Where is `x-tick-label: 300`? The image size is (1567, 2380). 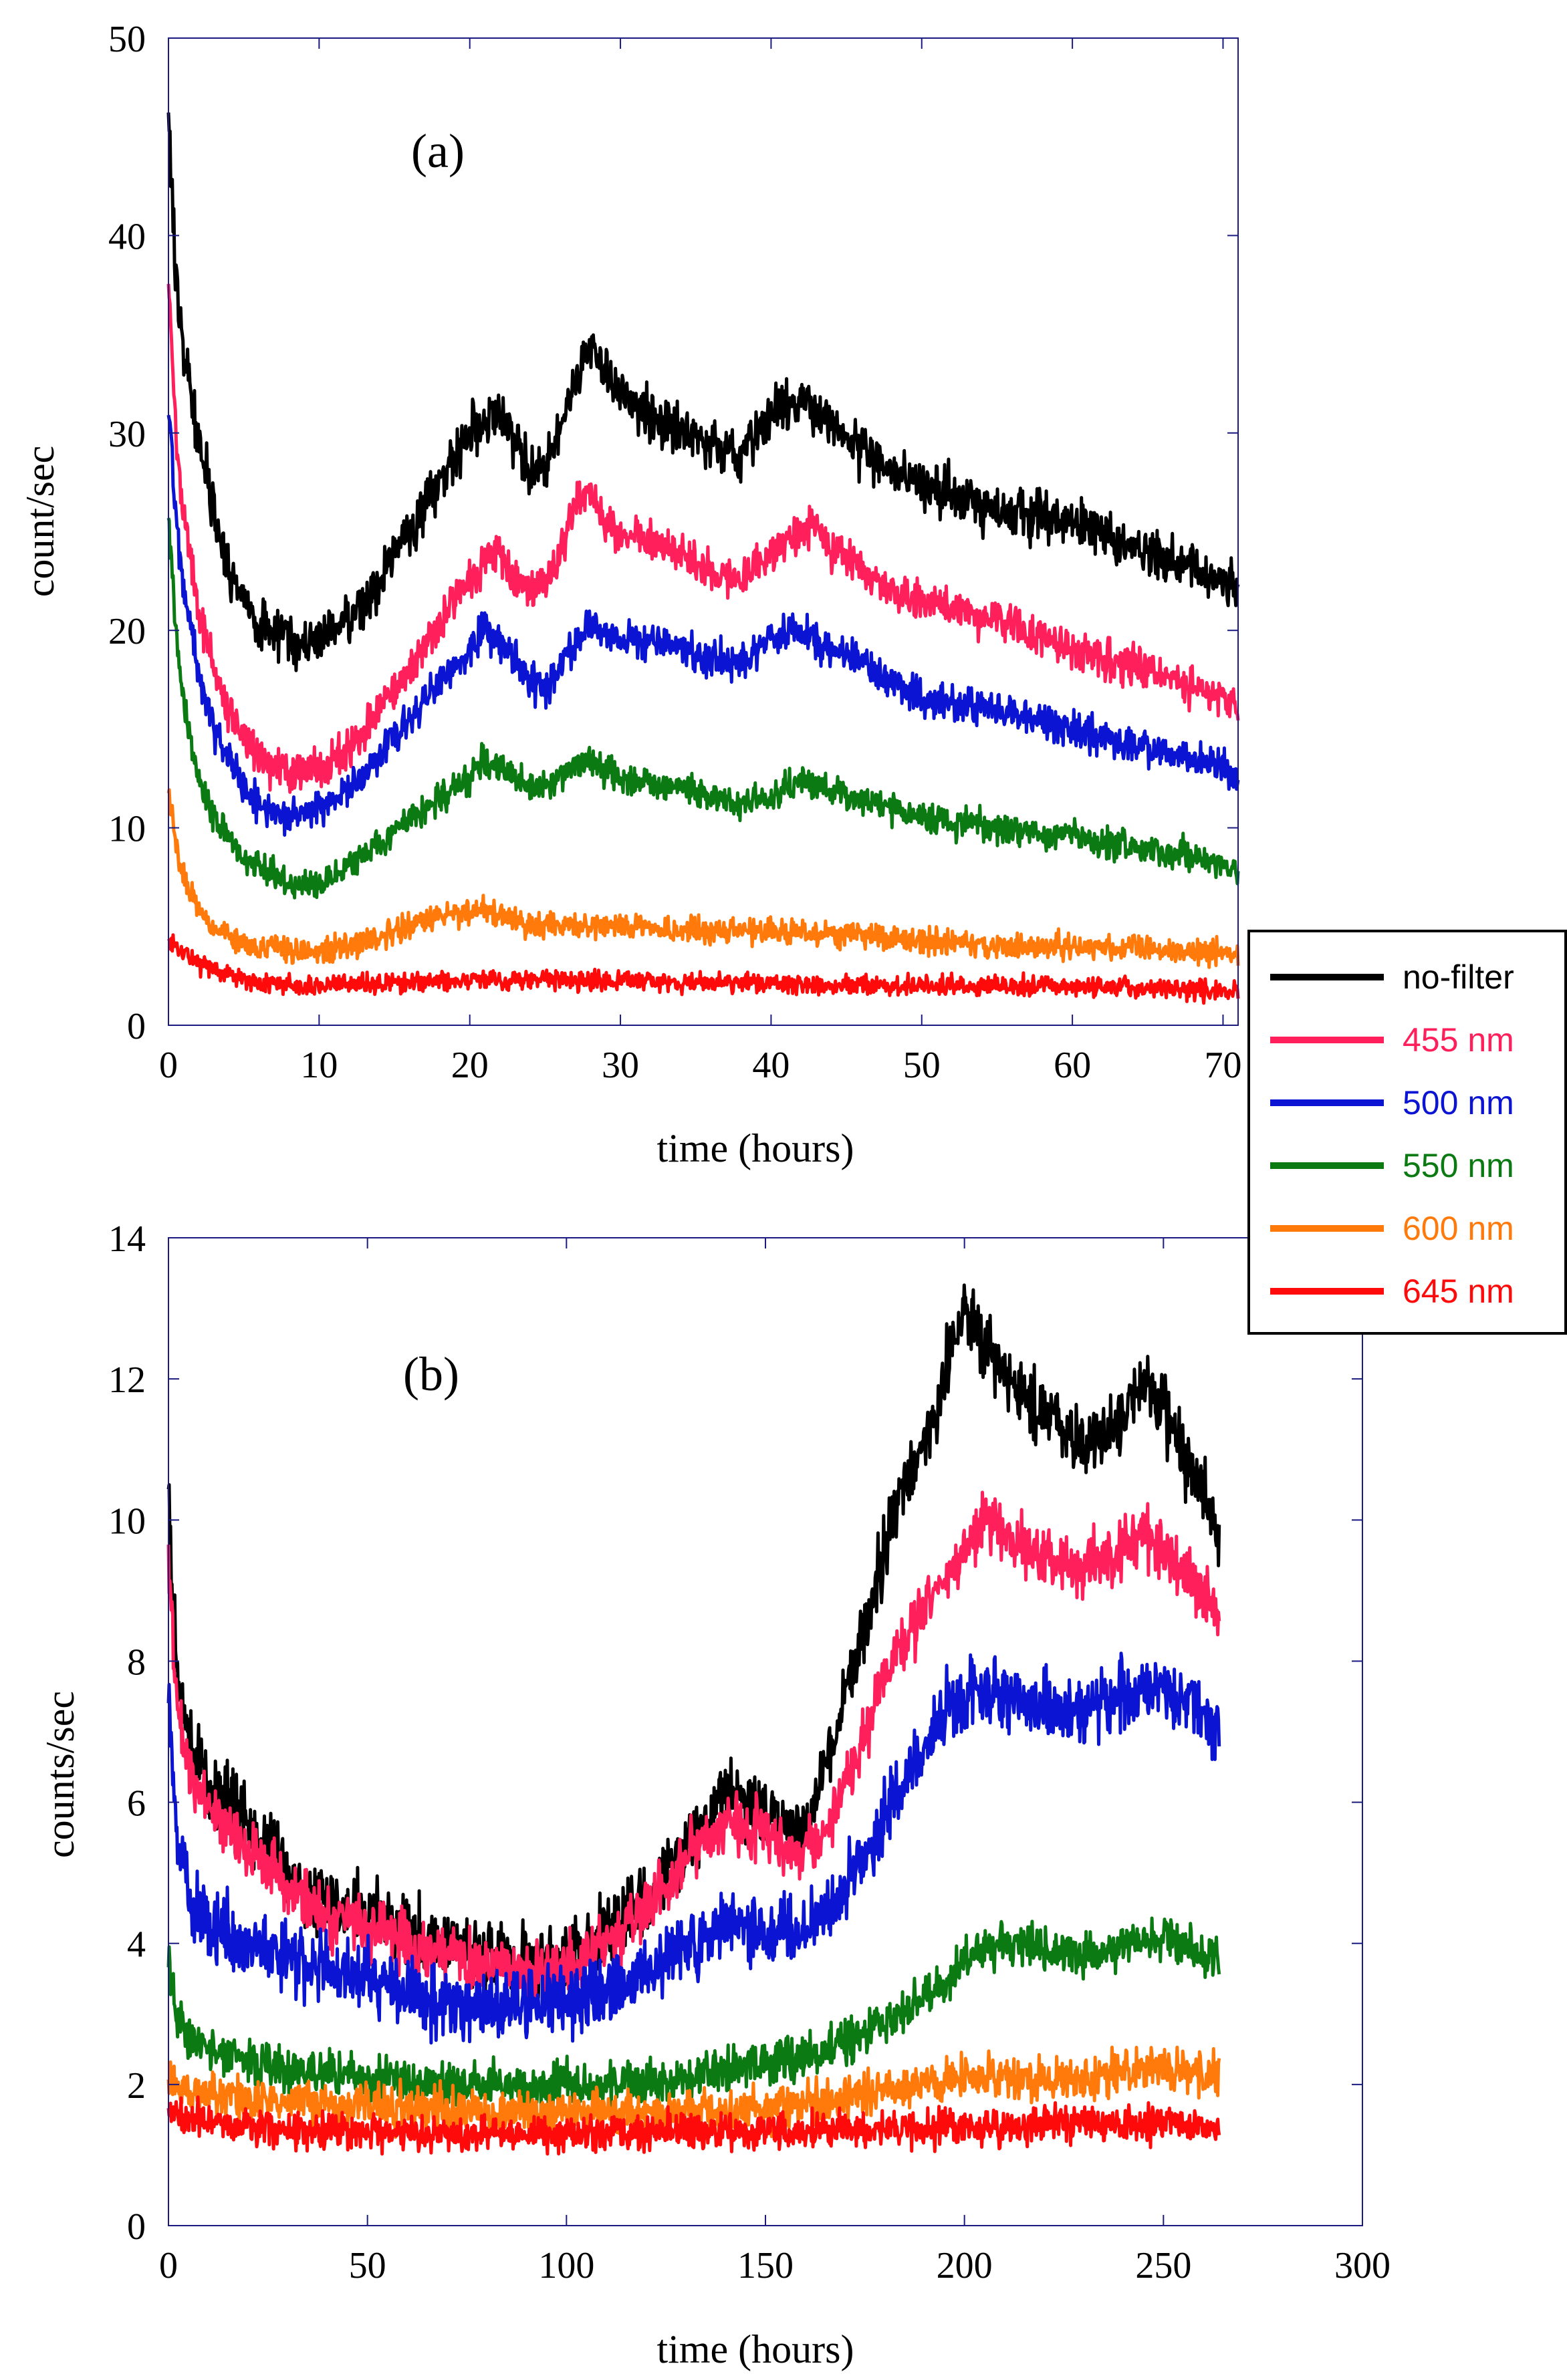
x-tick-label: 300 is located at coordinates (1363, 2265).